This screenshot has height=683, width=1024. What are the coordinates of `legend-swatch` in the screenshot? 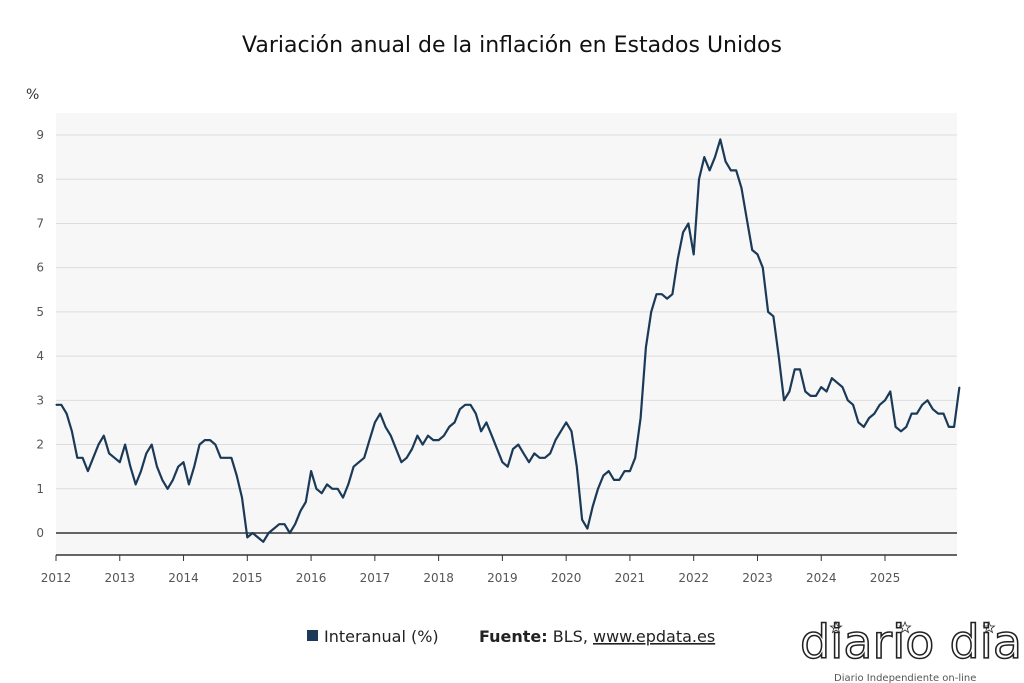 It's located at (312, 635).